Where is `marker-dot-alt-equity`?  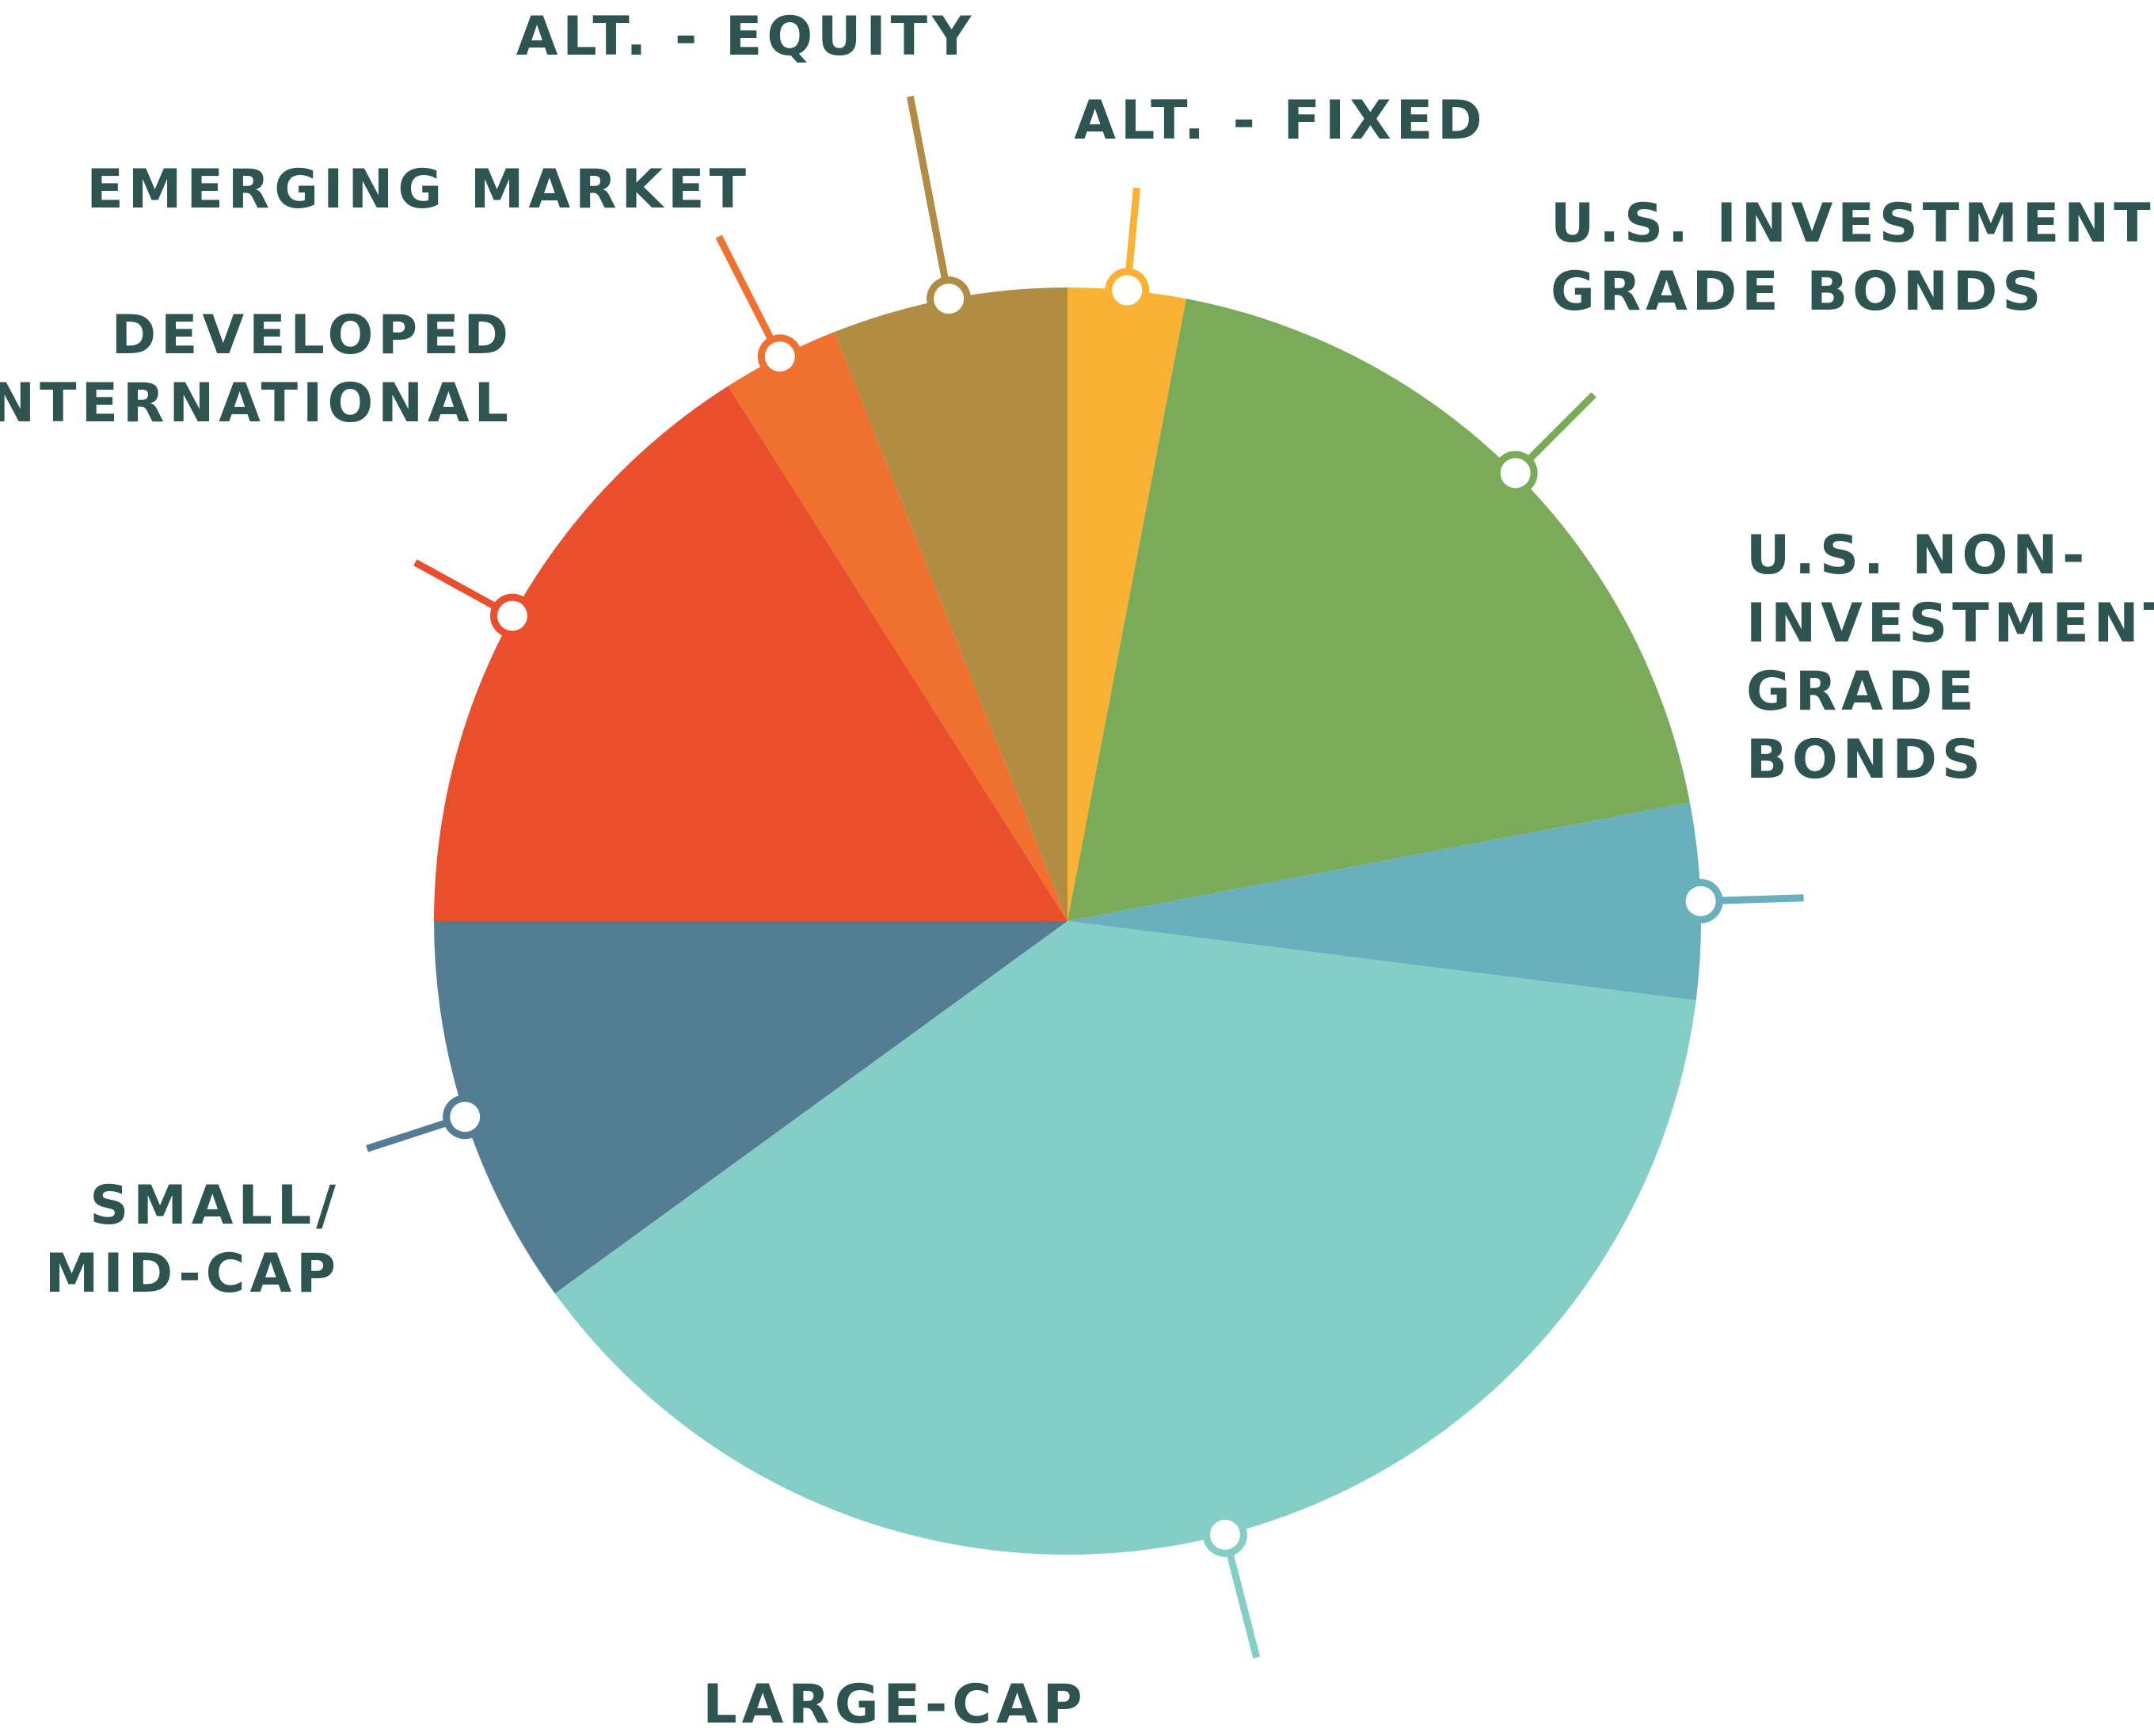
marker-dot-alt-equity is located at coordinates (949, 299).